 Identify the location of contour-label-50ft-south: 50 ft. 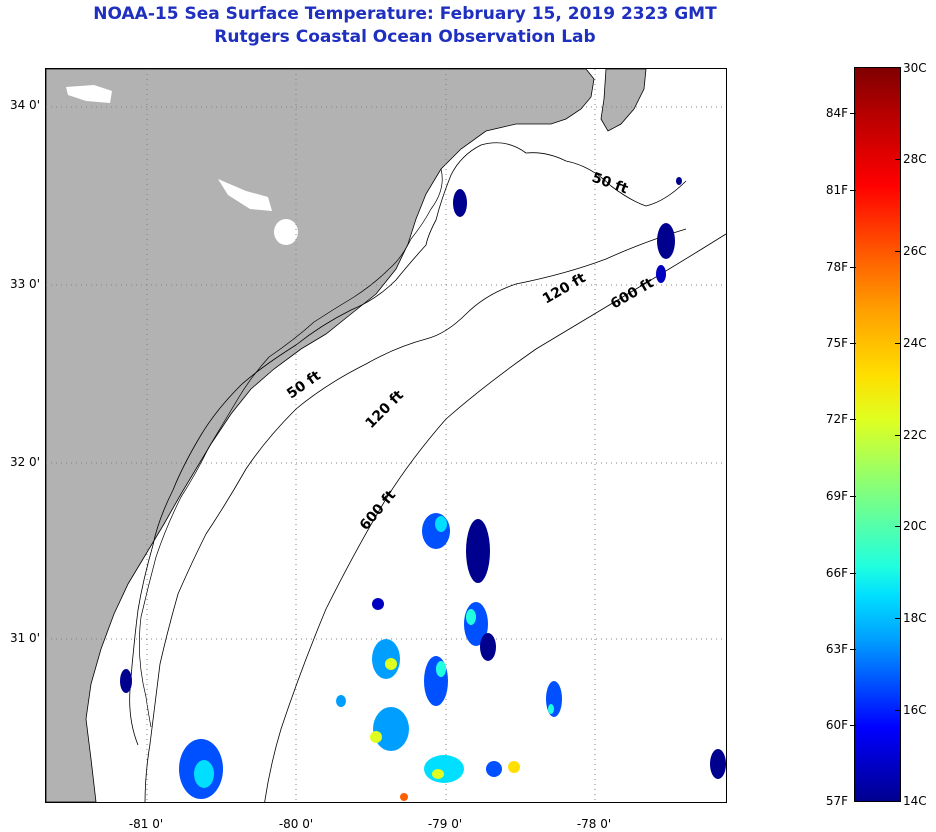
(304, 385).